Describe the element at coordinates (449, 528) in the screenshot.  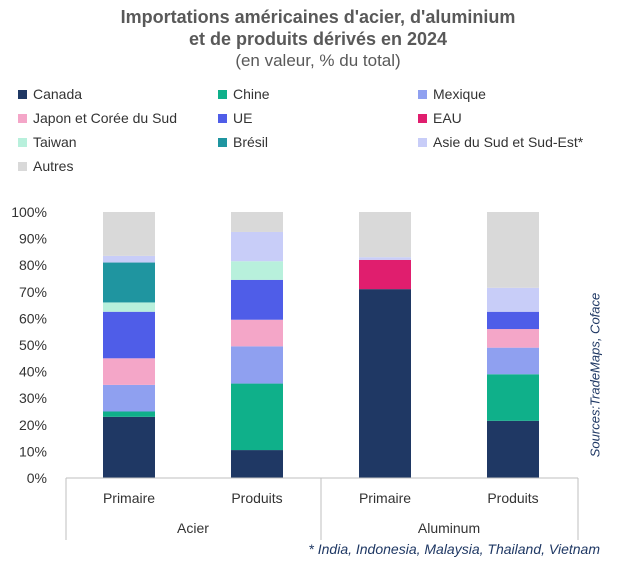
I see `group-label: Aluminum` at that location.